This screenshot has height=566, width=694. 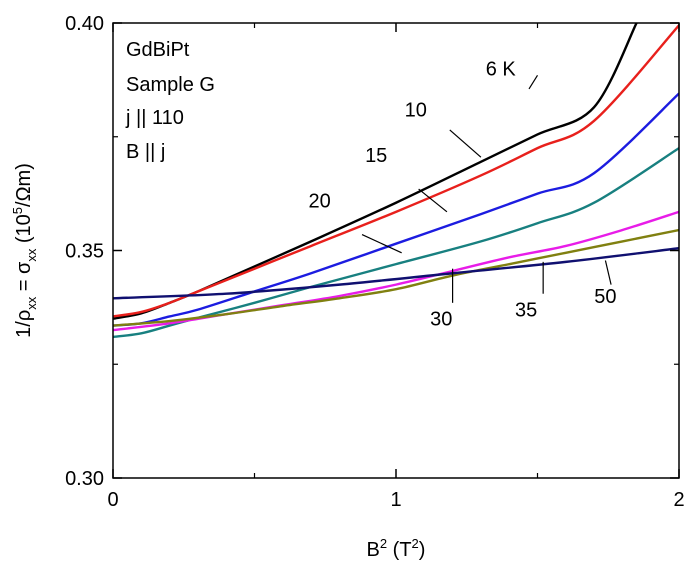 I want to click on annotation-line: B || j, so click(x=145, y=152).